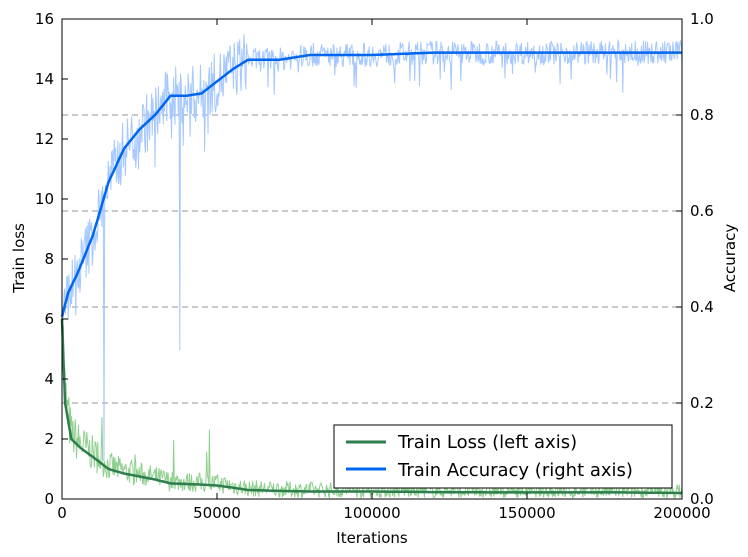 Image resolution: width=748 pixels, height=557 pixels. Describe the element at coordinates (49, 439) in the screenshot. I see `left-tick-label: 2` at that location.